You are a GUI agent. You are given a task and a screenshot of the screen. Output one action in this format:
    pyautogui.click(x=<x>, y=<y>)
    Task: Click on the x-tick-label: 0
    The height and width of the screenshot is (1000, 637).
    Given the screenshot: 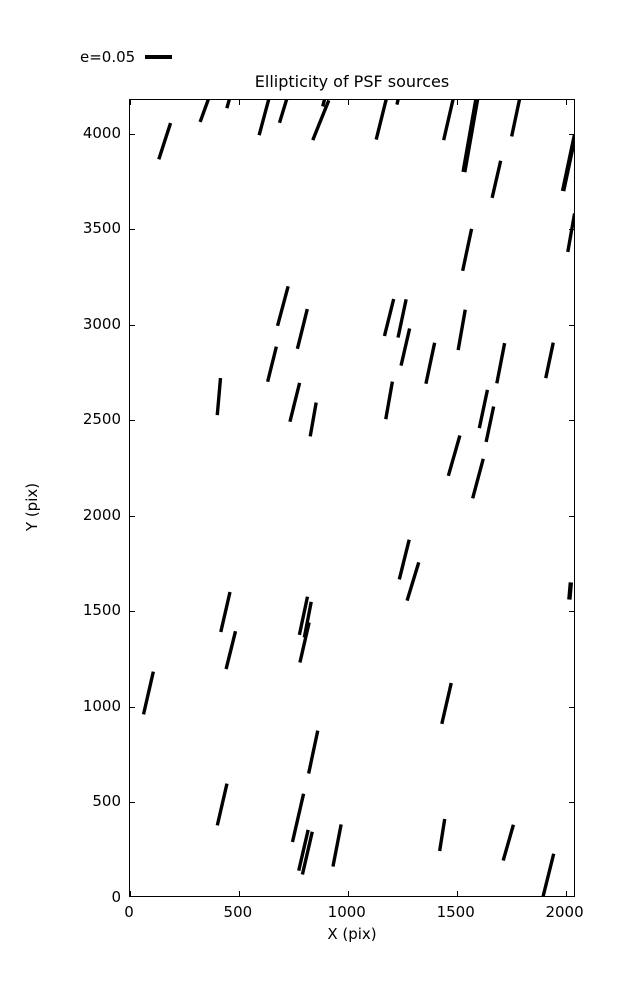 What is the action you would take?
    pyautogui.click(x=129, y=912)
    